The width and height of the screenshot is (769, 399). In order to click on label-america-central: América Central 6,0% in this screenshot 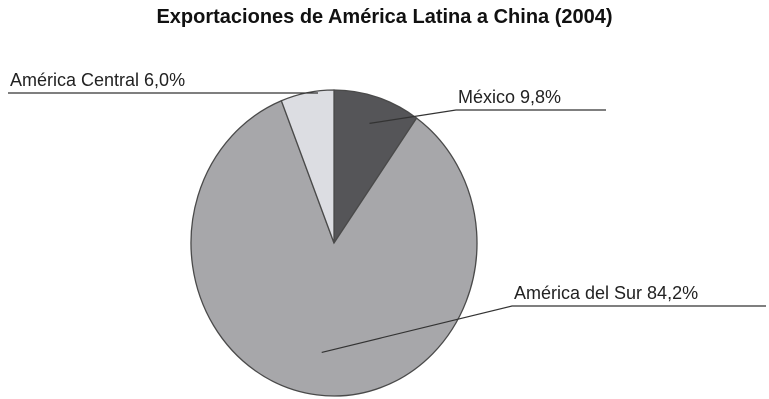, I will do `click(97, 80)`.